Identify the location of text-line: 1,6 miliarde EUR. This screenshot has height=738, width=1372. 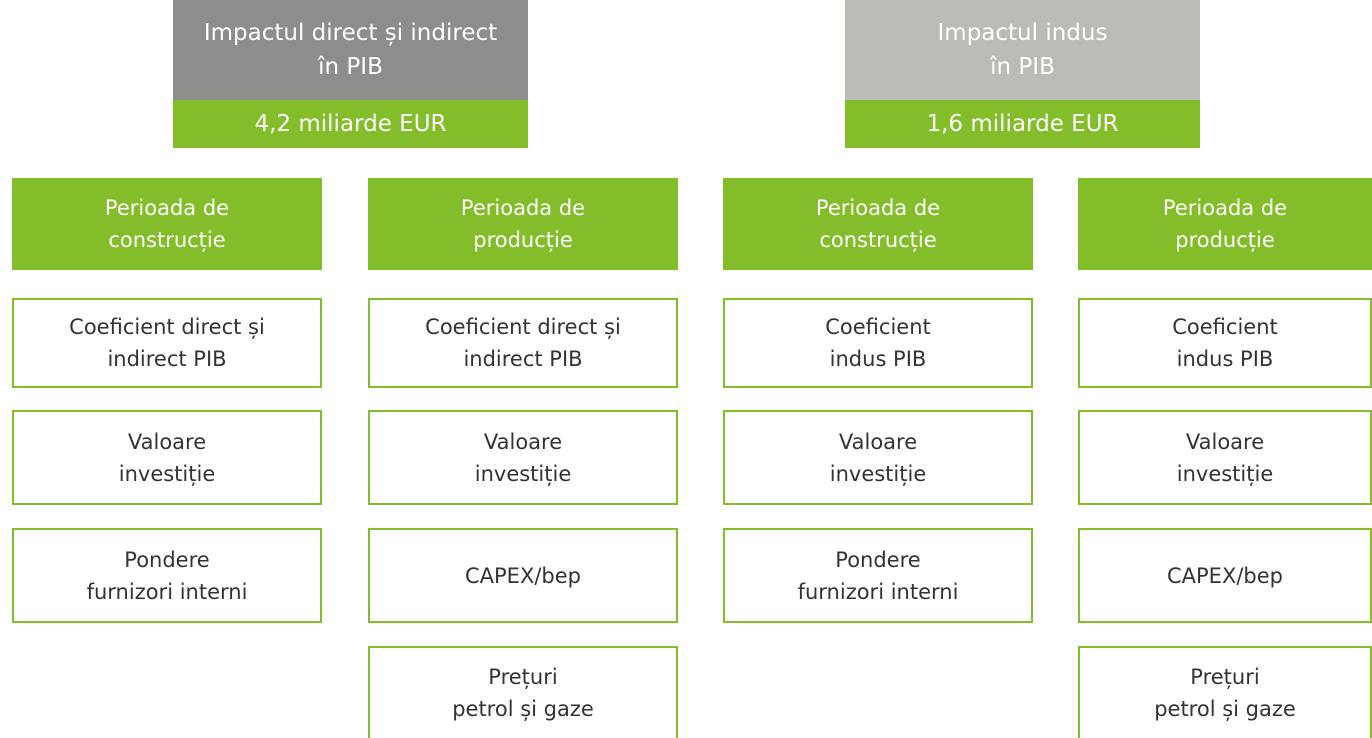
(1022, 124).